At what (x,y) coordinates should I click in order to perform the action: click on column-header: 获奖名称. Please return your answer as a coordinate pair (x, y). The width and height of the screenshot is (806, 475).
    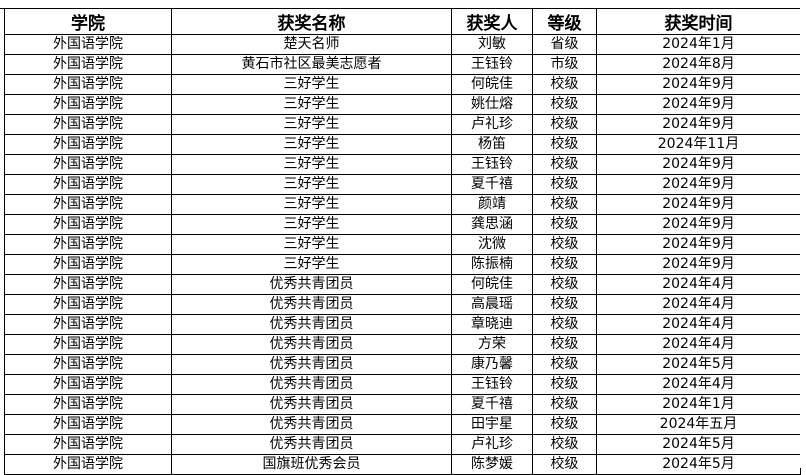
    Looking at the image, I should click on (311, 21).